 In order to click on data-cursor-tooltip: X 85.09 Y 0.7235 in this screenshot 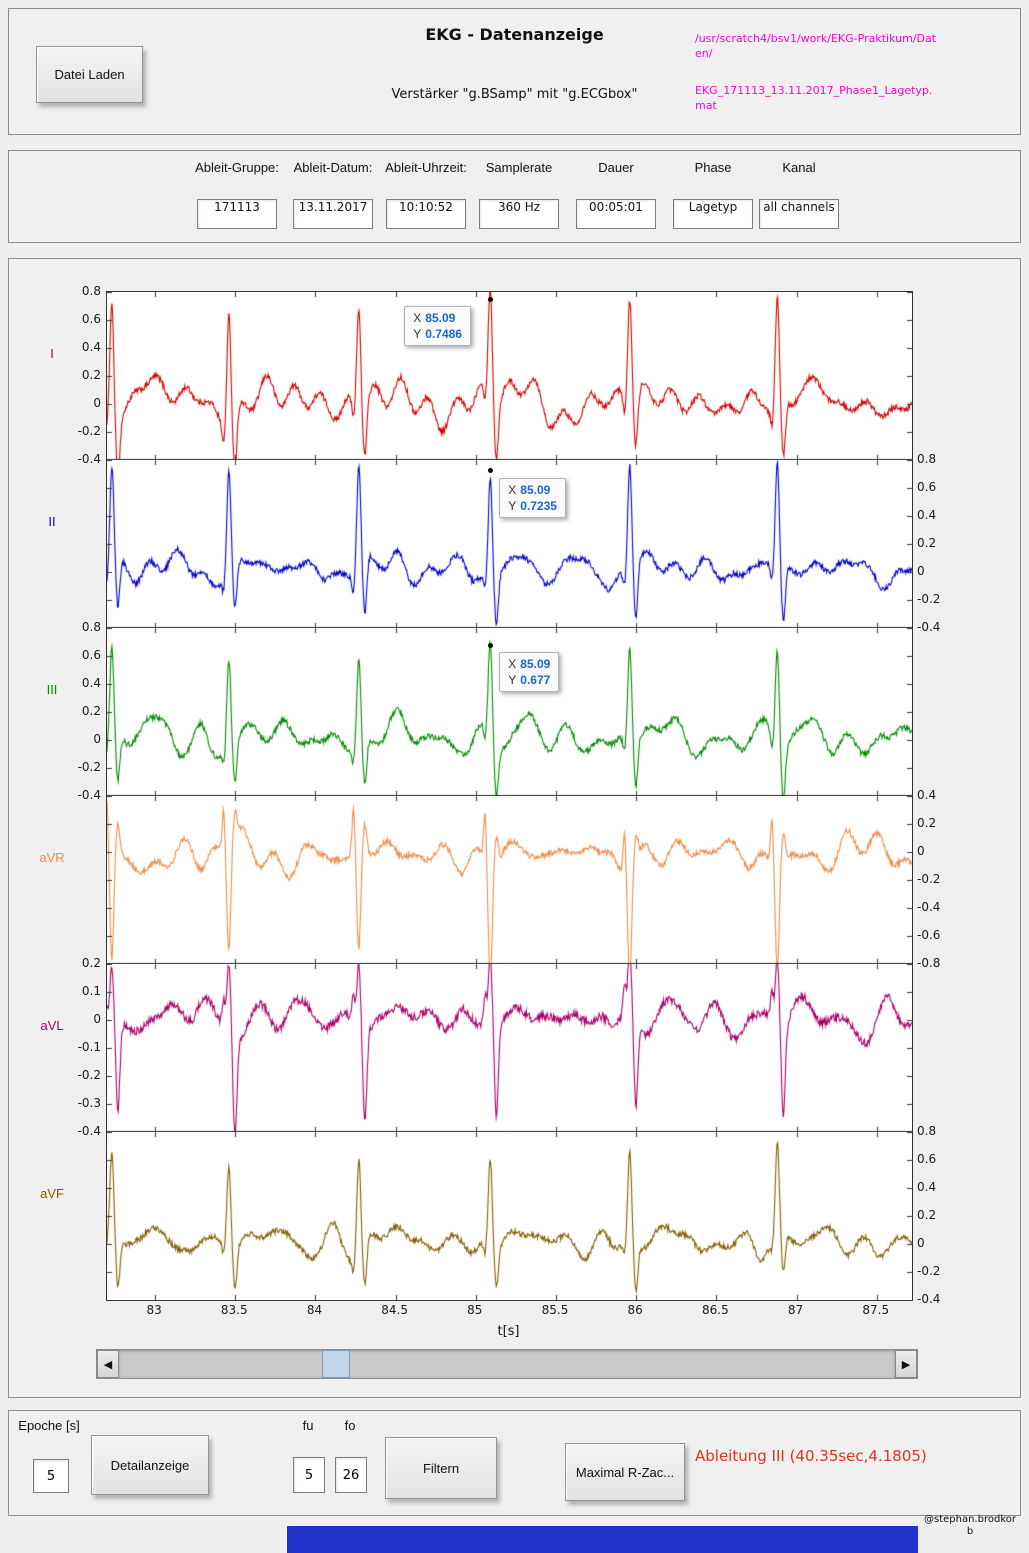, I will do `click(532, 497)`.